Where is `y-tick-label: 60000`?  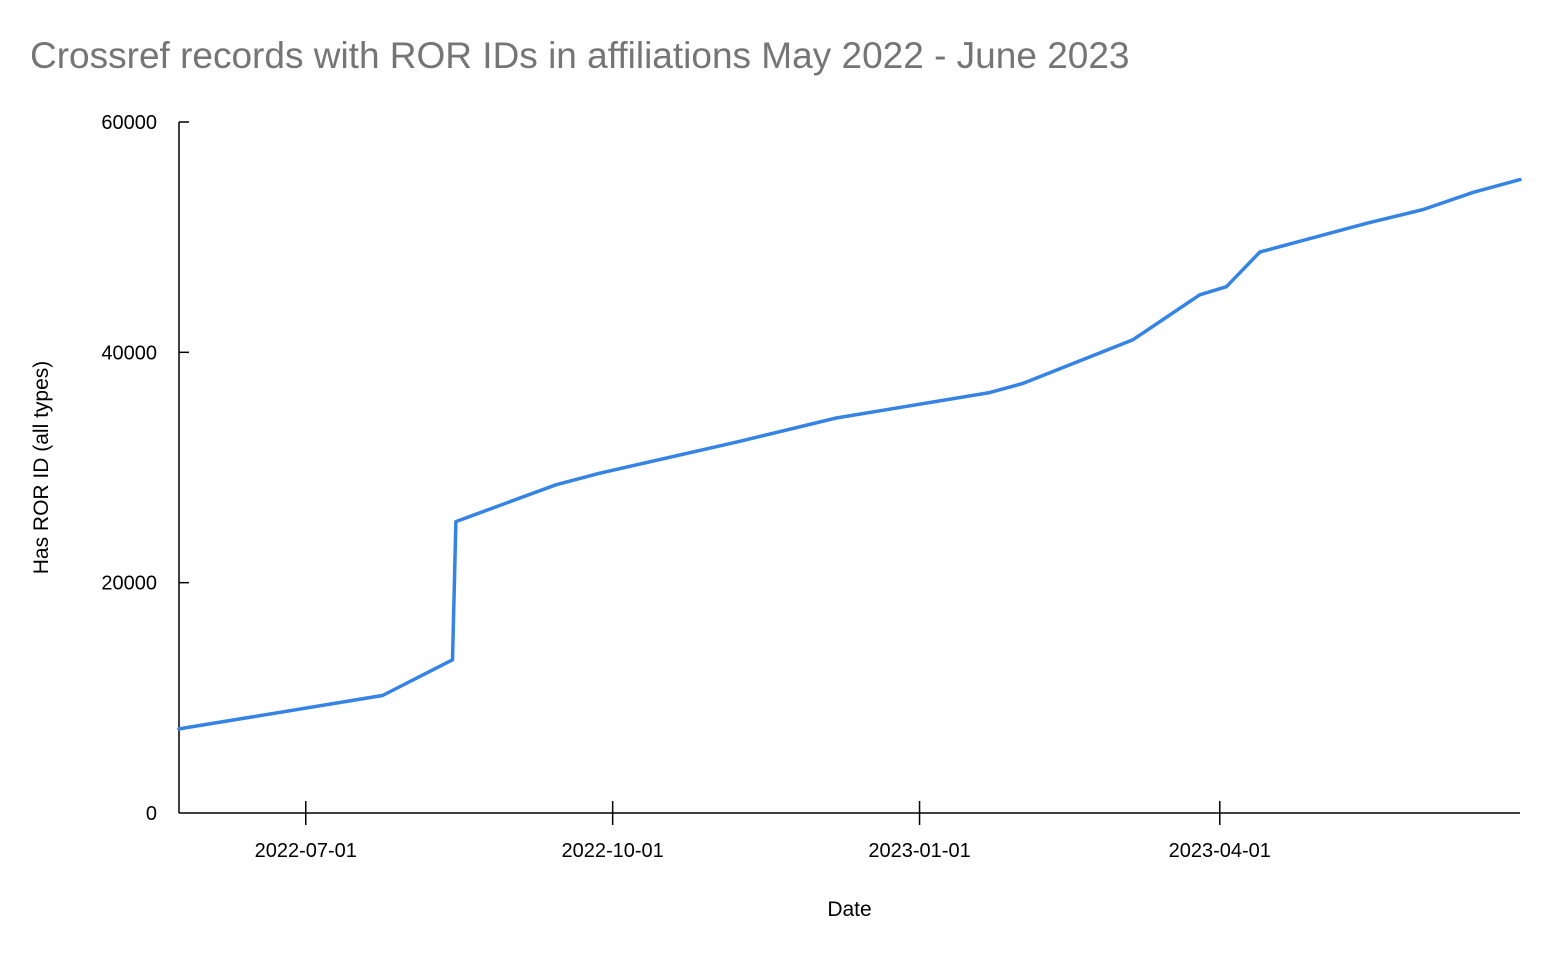 y-tick-label: 60000 is located at coordinates (129, 123).